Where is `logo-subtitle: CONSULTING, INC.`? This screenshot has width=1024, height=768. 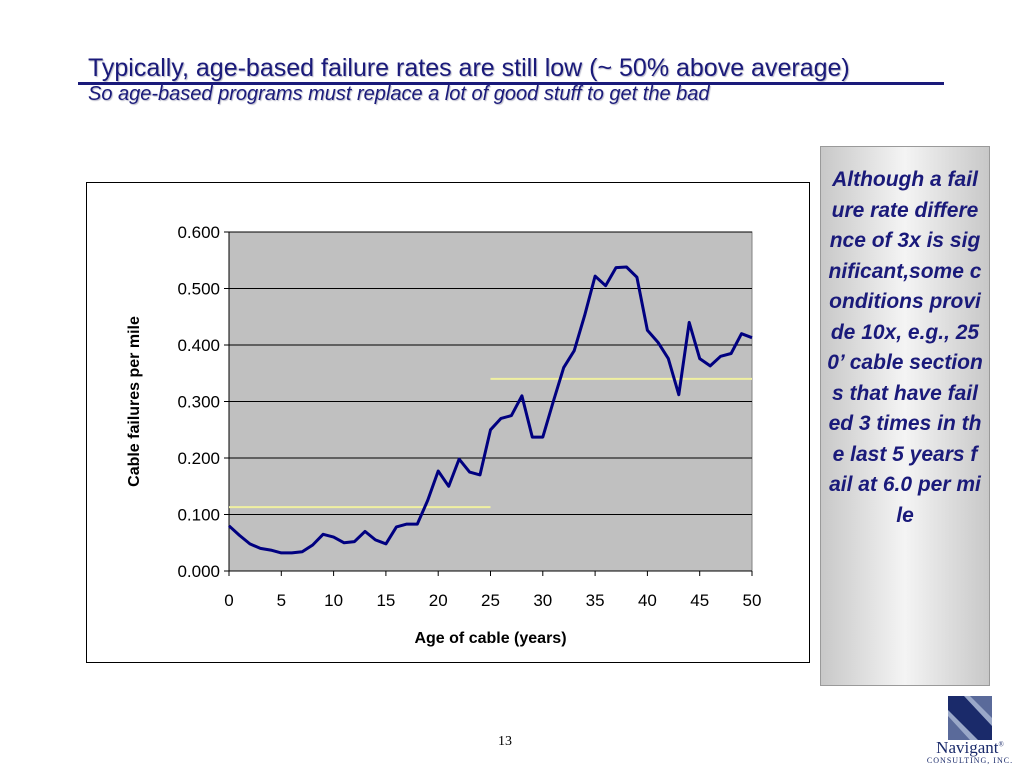
logo-subtitle: CONSULTING, INC. is located at coordinates (970, 760).